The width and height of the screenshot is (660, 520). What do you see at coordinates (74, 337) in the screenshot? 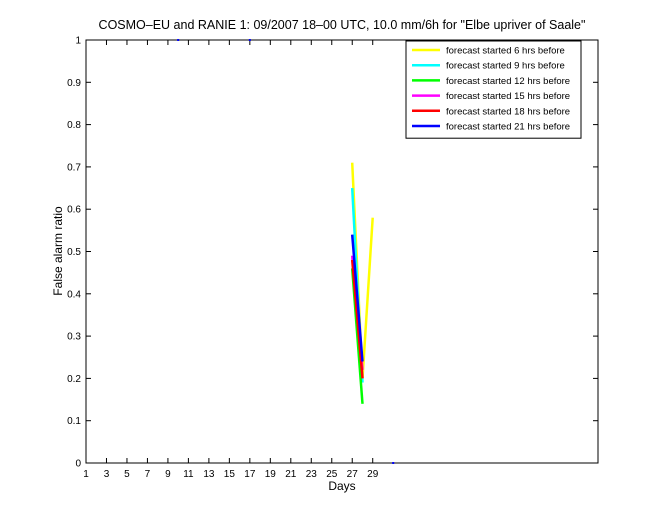
I see `y-tick-label: 0.3` at bounding box center [74, 337].